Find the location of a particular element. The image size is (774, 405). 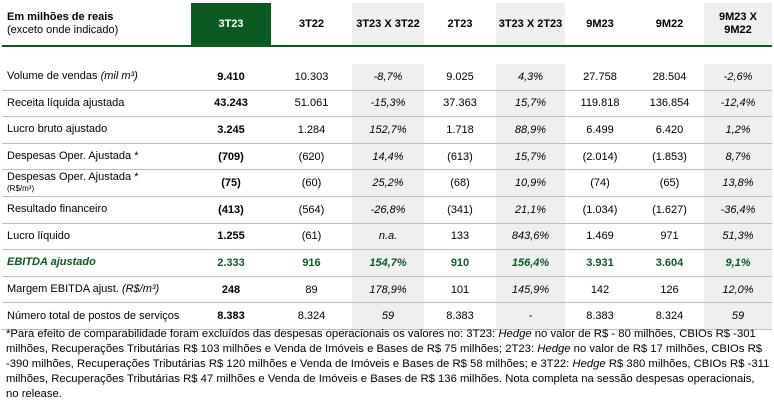

table-cell: 156,4% is located at coordinates (530, 263).